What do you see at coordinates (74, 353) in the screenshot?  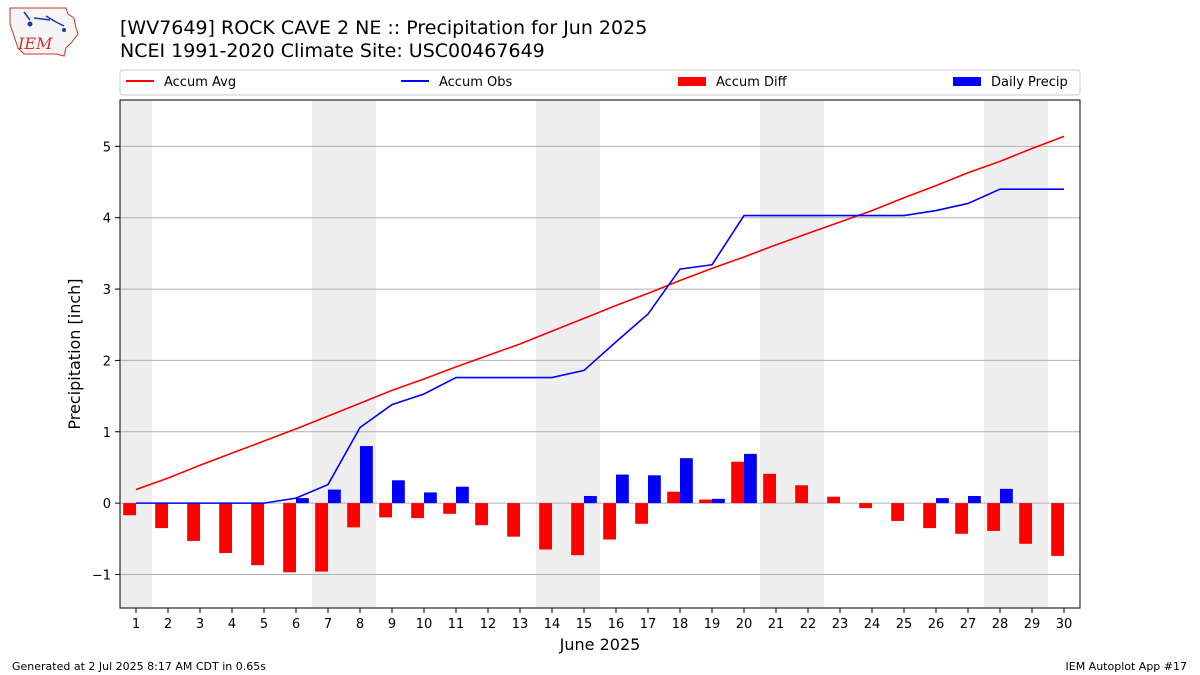 I see `y-axis-label: Precipitation [inch]` at bounding box center [74, 353].